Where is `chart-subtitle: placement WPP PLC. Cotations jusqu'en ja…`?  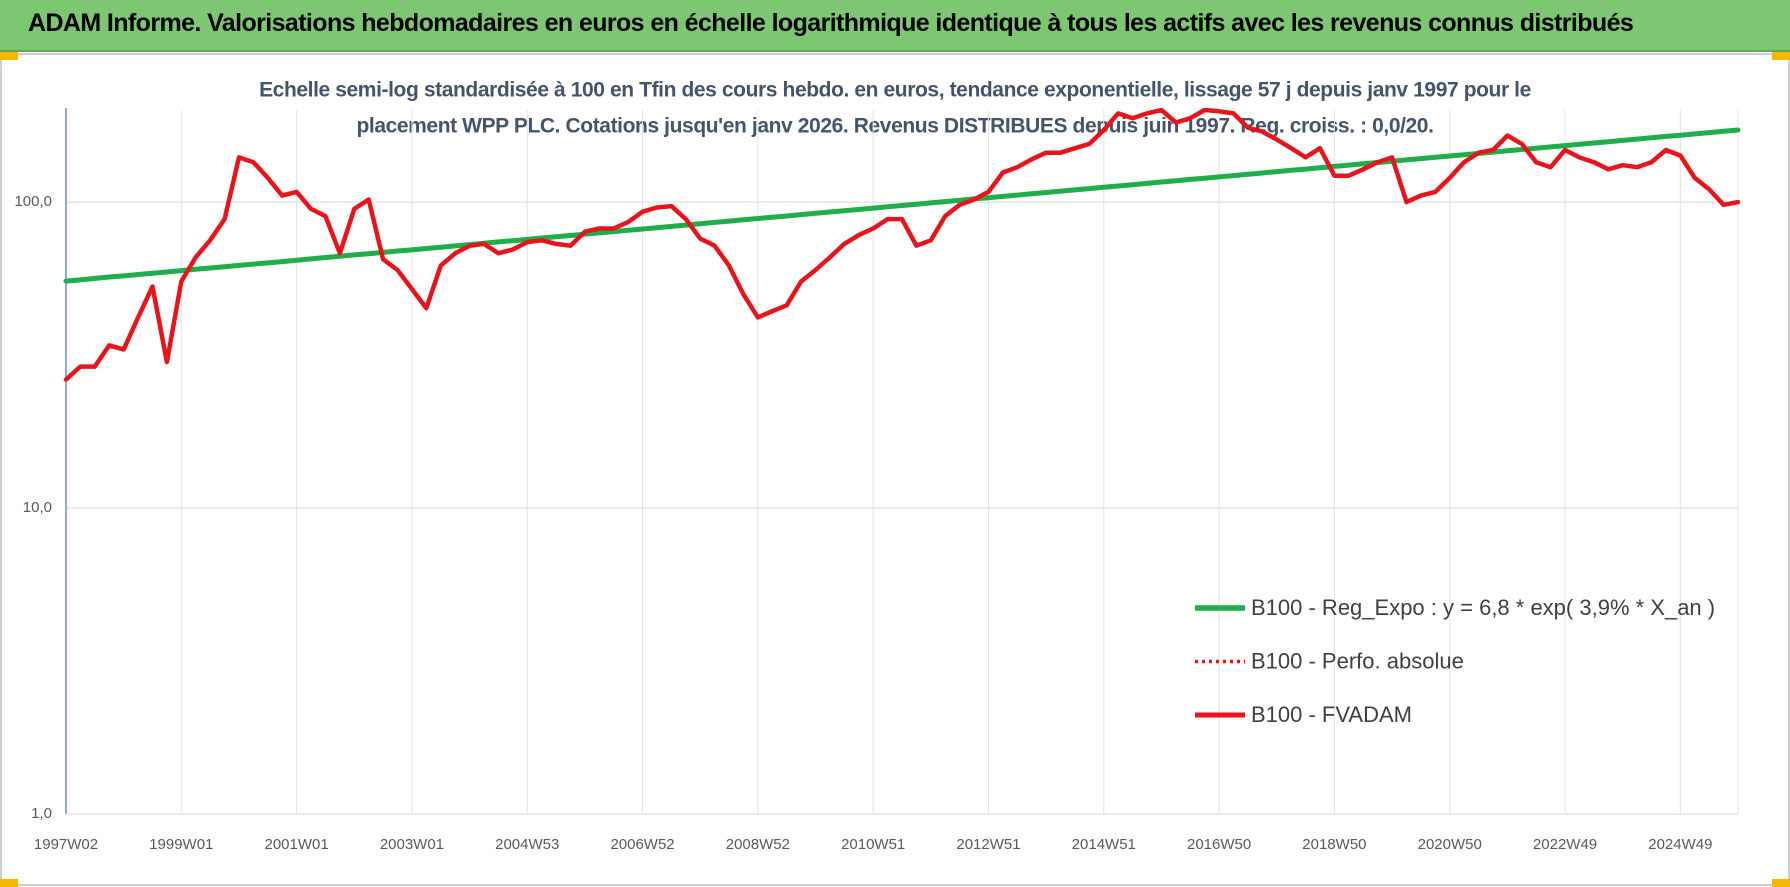 chart-subtitle: placement WPP PLC. Cotations jusqu'en ja… is located at coordinates (894, 126).